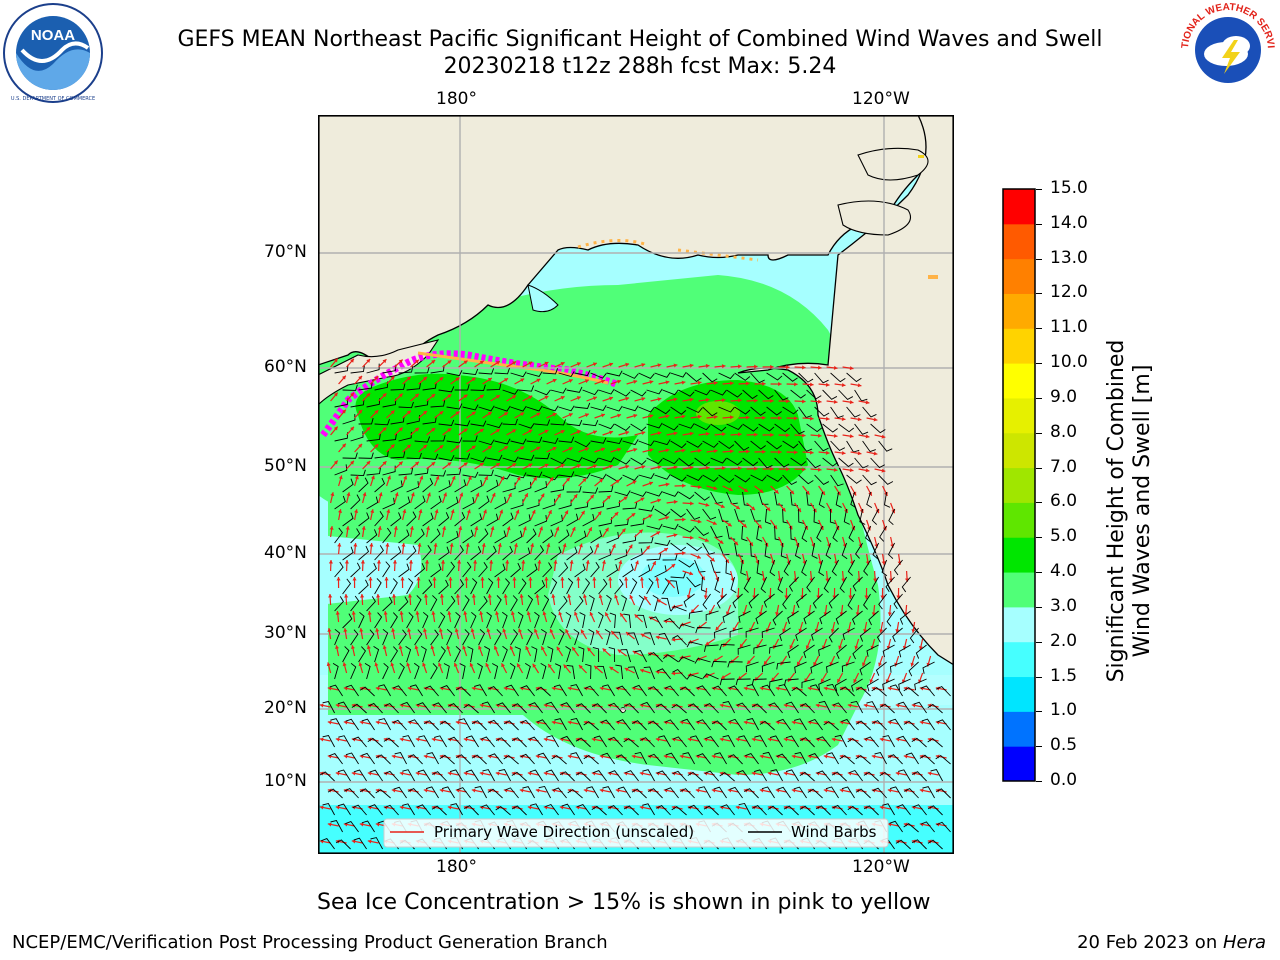  What do you see at coordinates (1064, 605) in the screenshot?
I see `colorbar-tick-label: 3.0` at bounding box center [1064, 605].